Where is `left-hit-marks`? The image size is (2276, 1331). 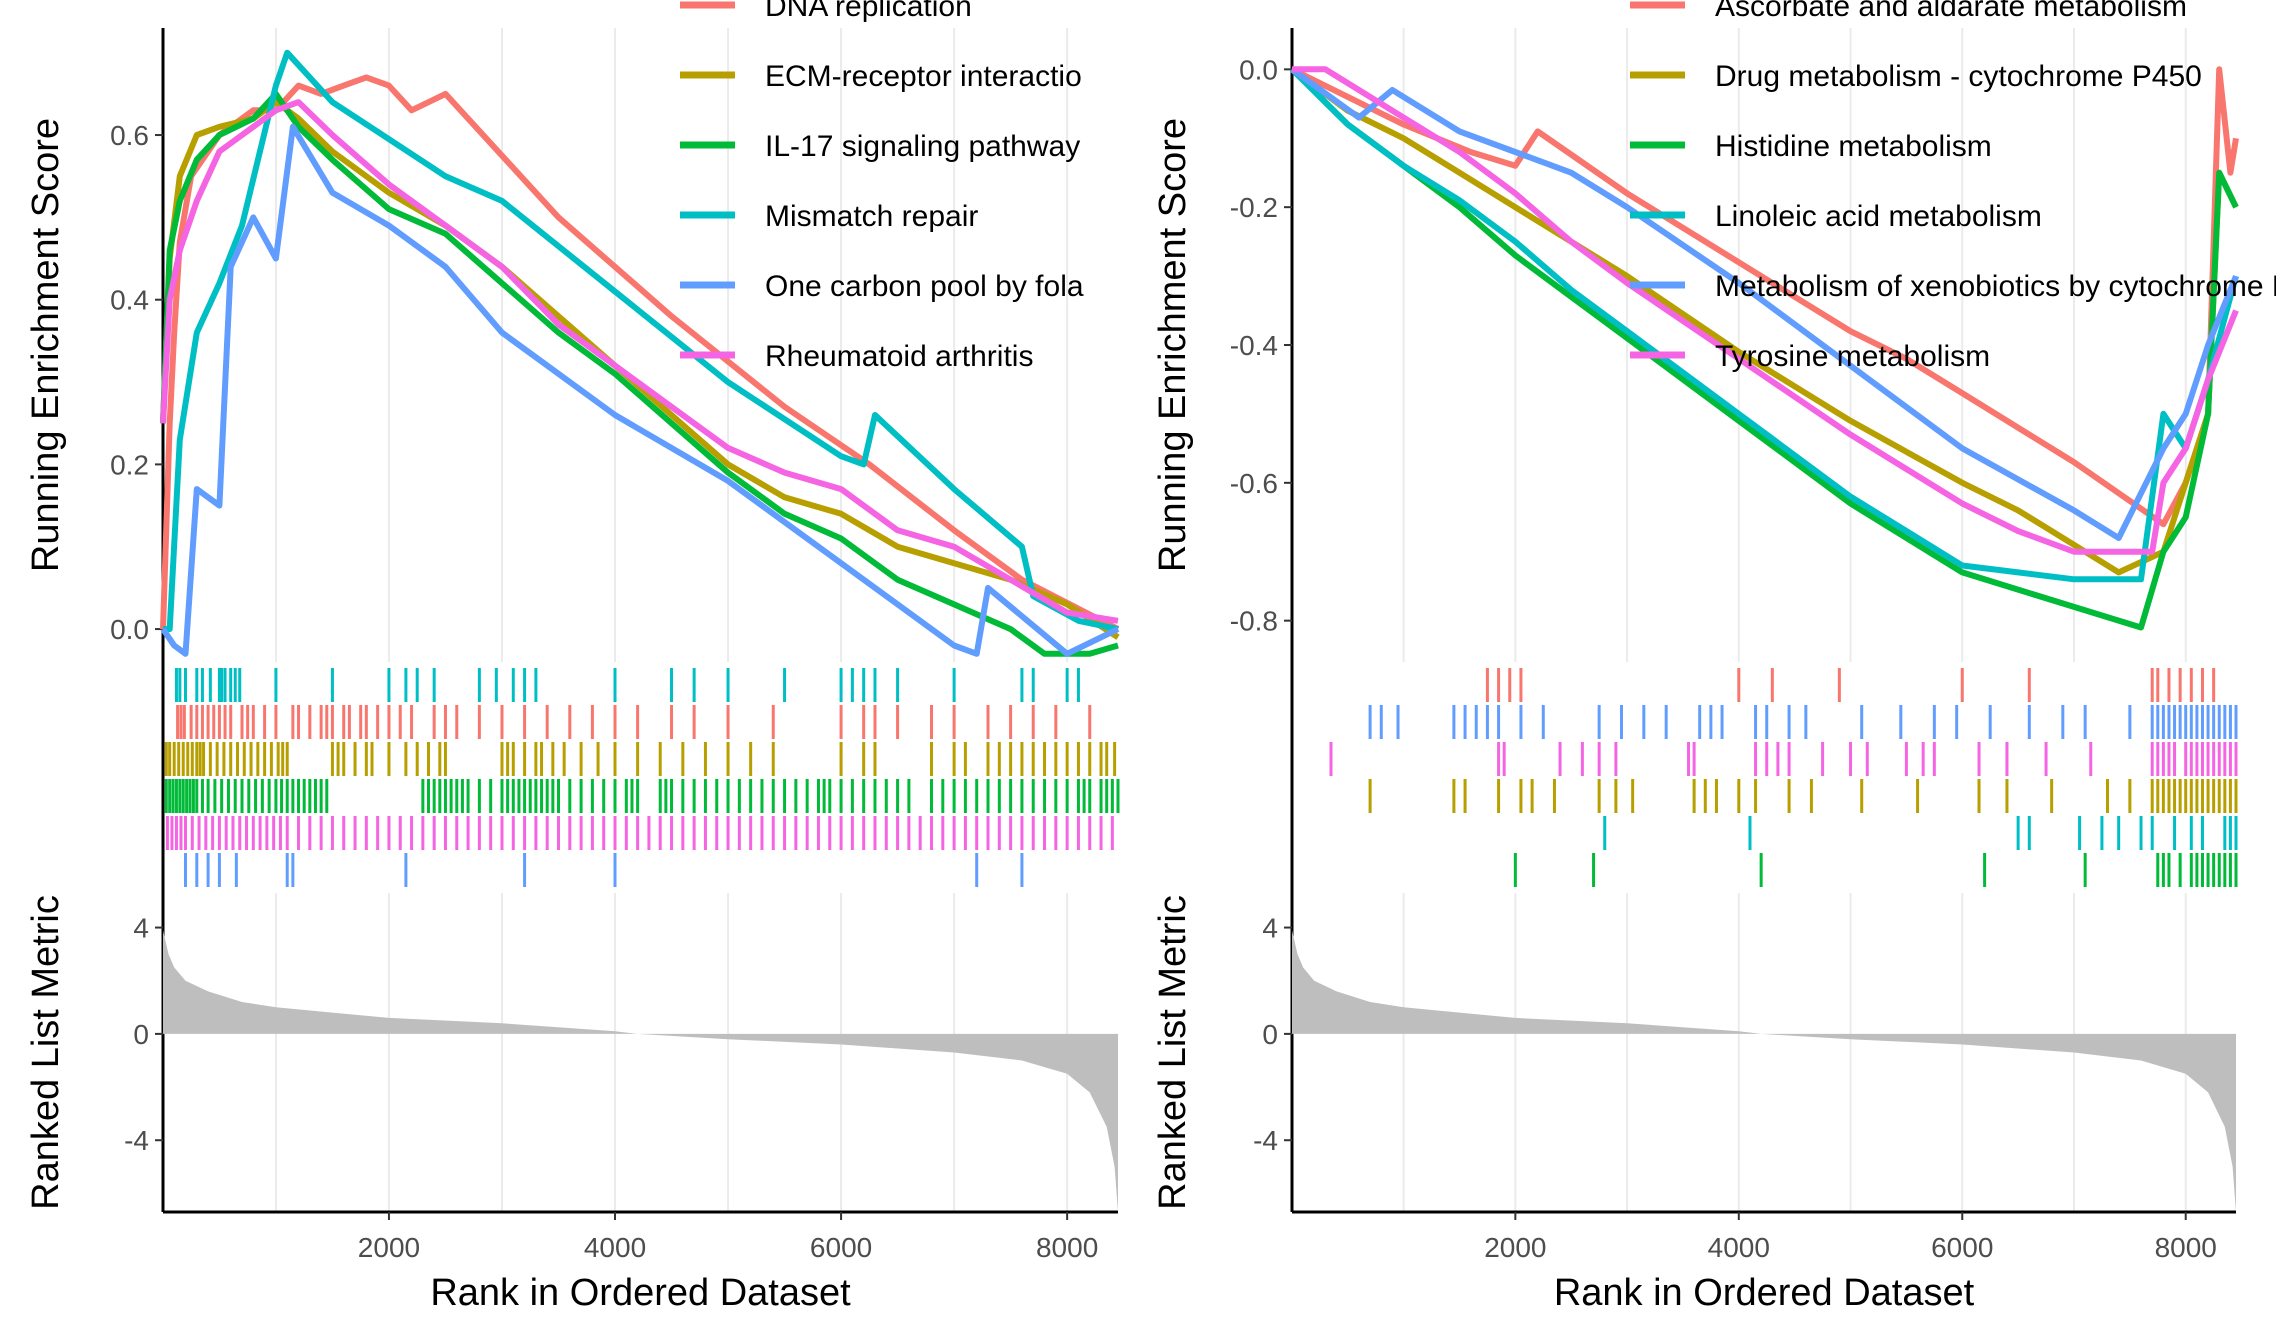 left-hit-marks is located at coordinates (640, 777).